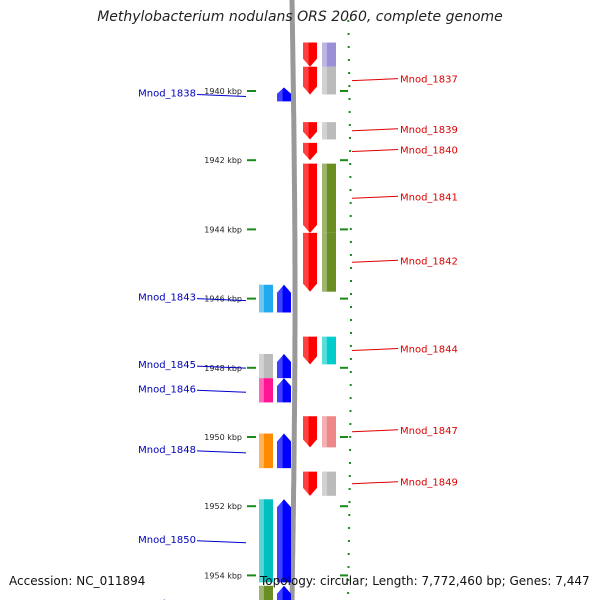 Image resolution: width=600 pixels, height=600 pixels. Describe the element at coordinates (429, 80) in the screenshot. I see `mnod-1837-label: Mnod_1837` at that location.